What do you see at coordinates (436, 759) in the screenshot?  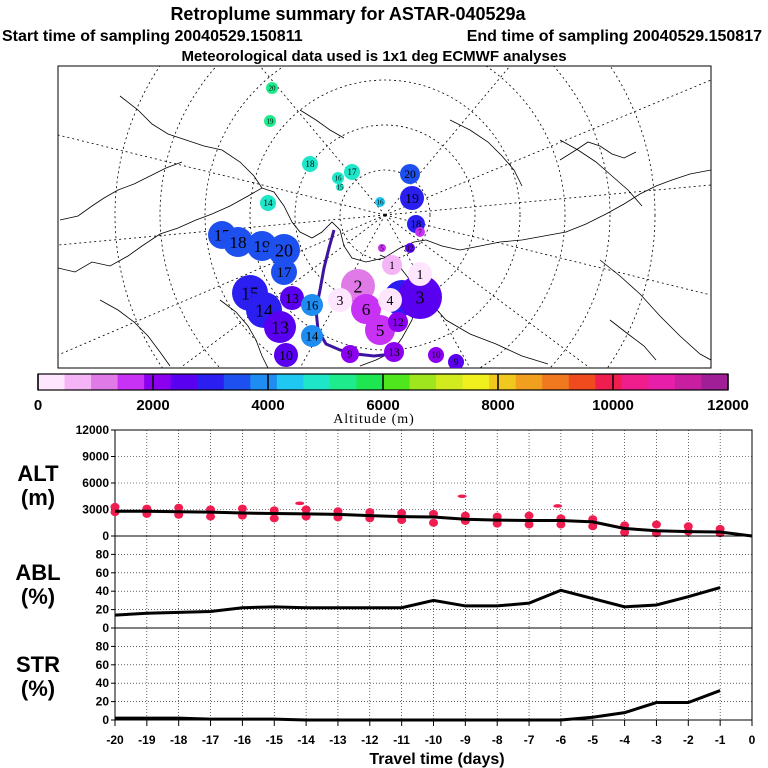 I see `x-axis-label: Travel time (days)` at bounding box center [436, 759].